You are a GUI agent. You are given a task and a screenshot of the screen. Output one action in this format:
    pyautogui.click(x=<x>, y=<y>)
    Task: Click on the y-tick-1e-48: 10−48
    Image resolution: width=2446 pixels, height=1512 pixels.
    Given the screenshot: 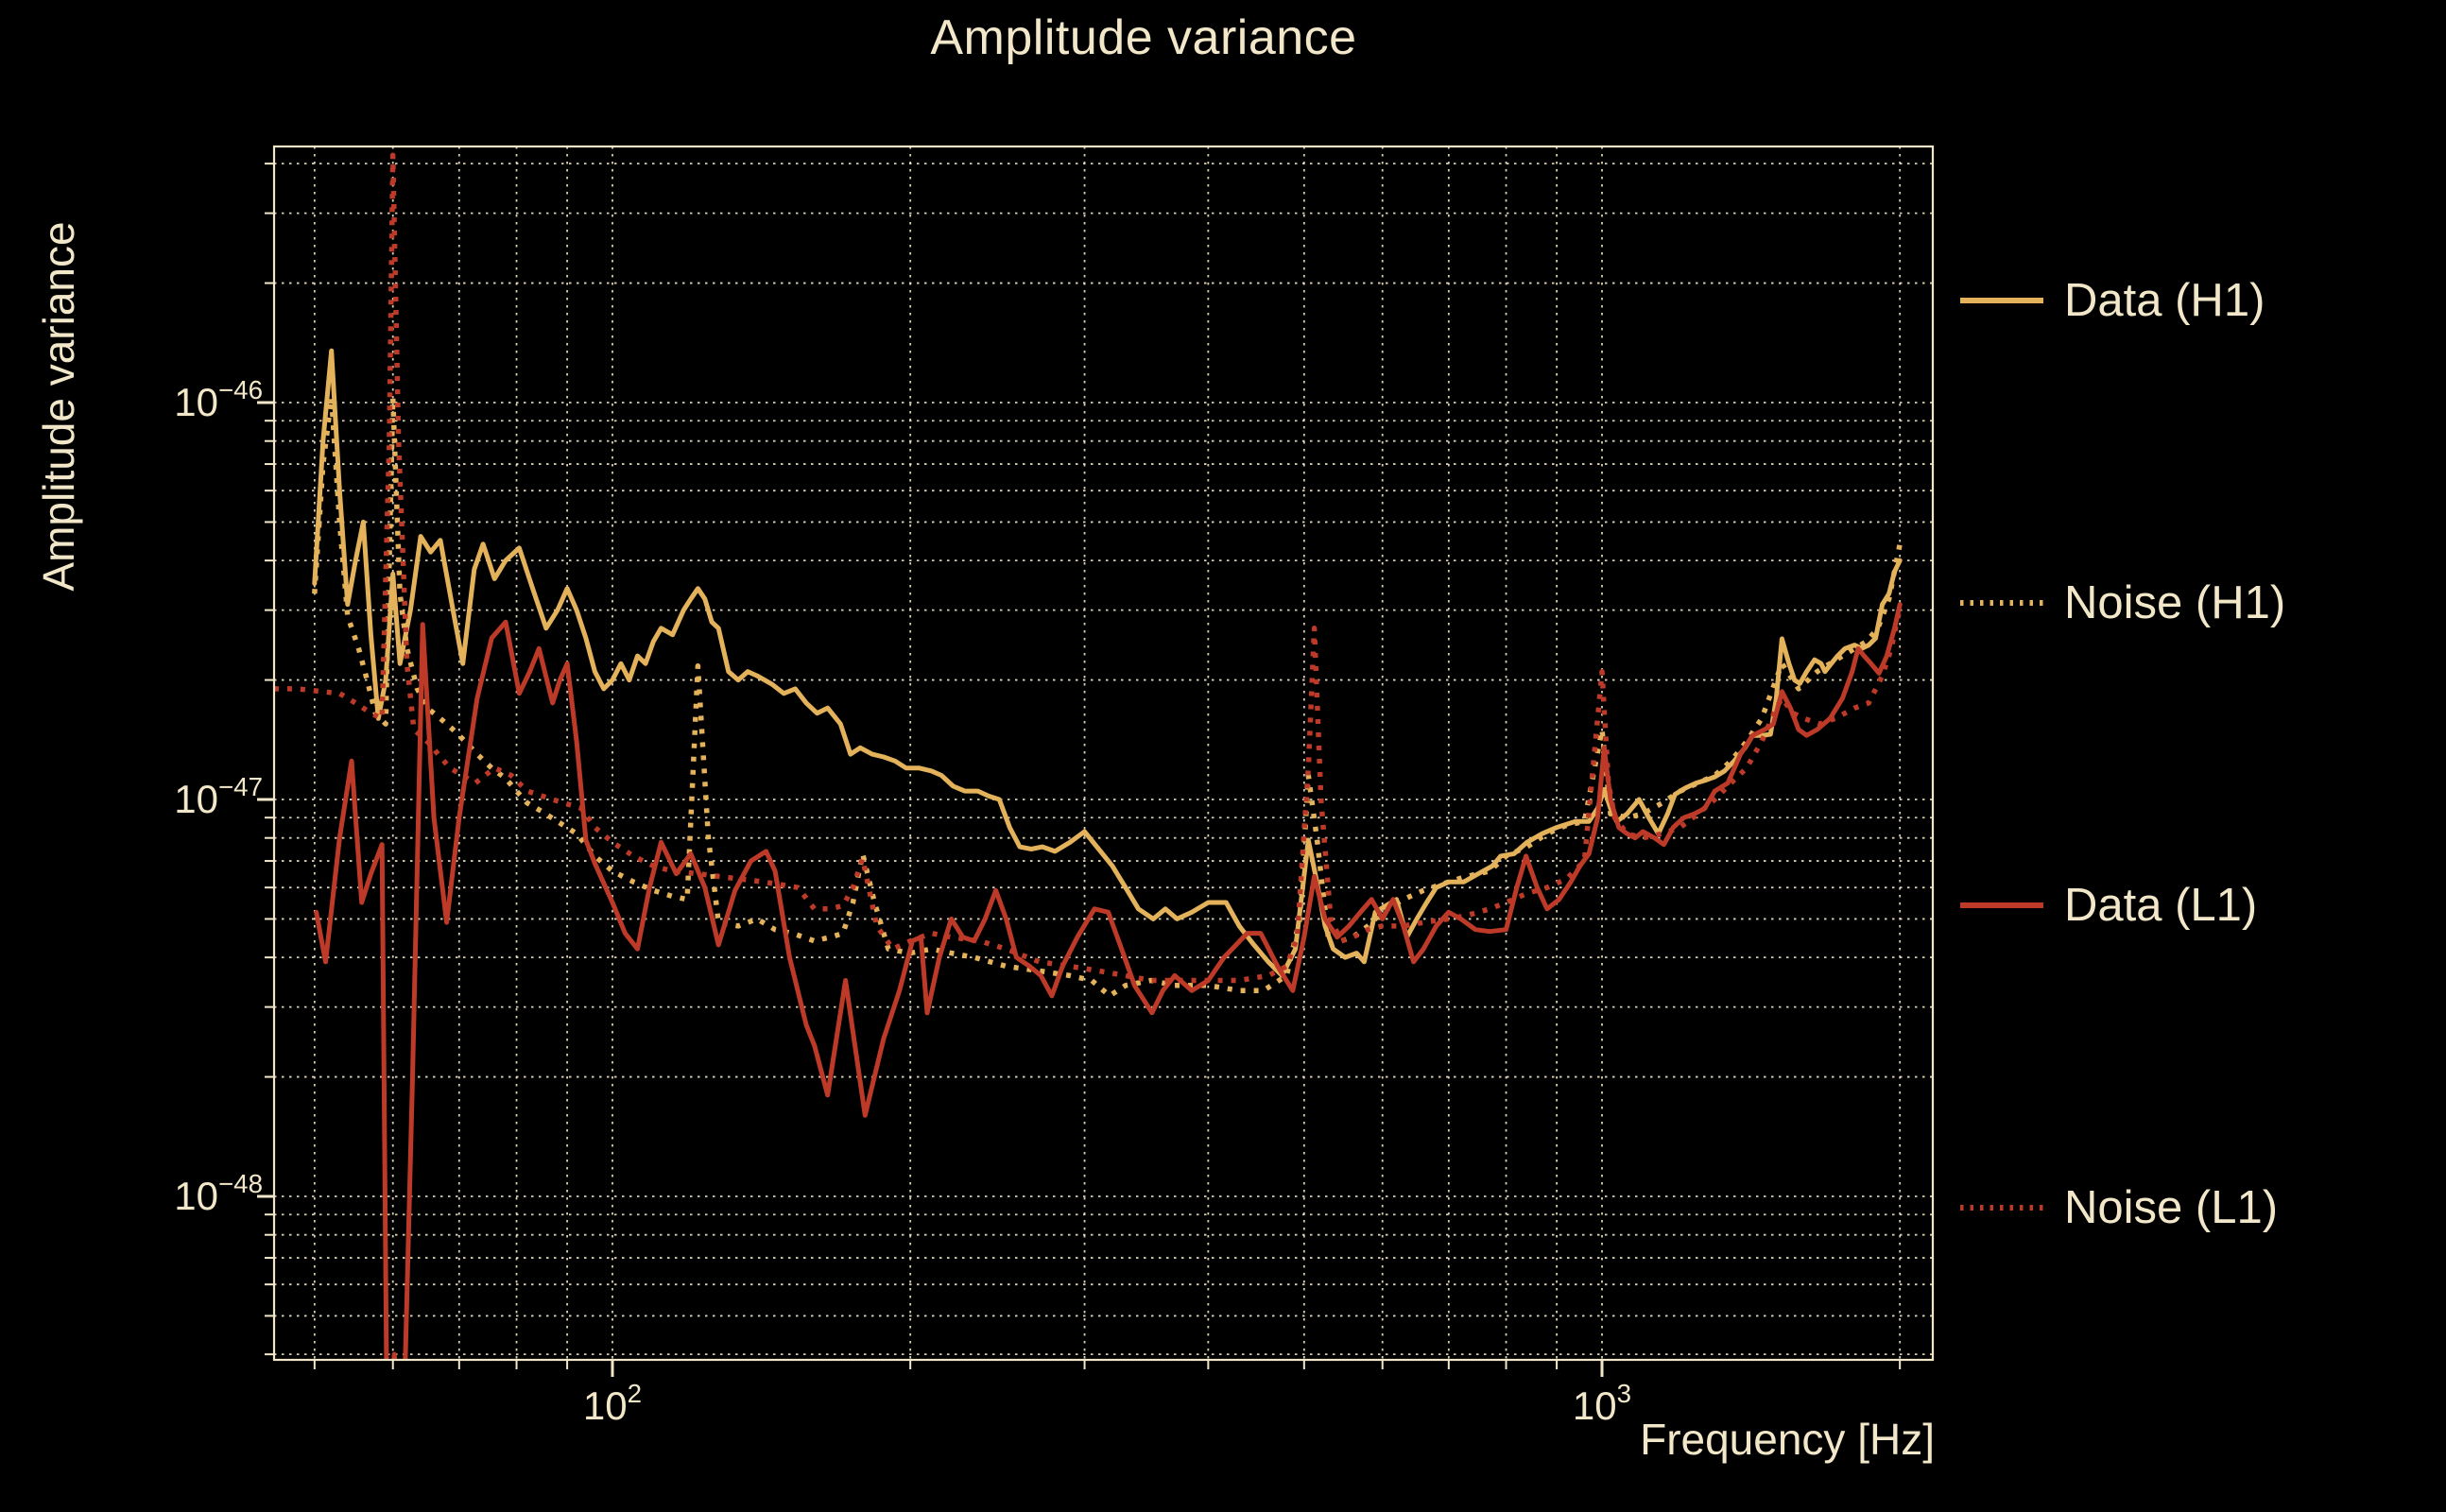 What is the action you would take?
    pyautogui.click(x=219, y=1193)
    